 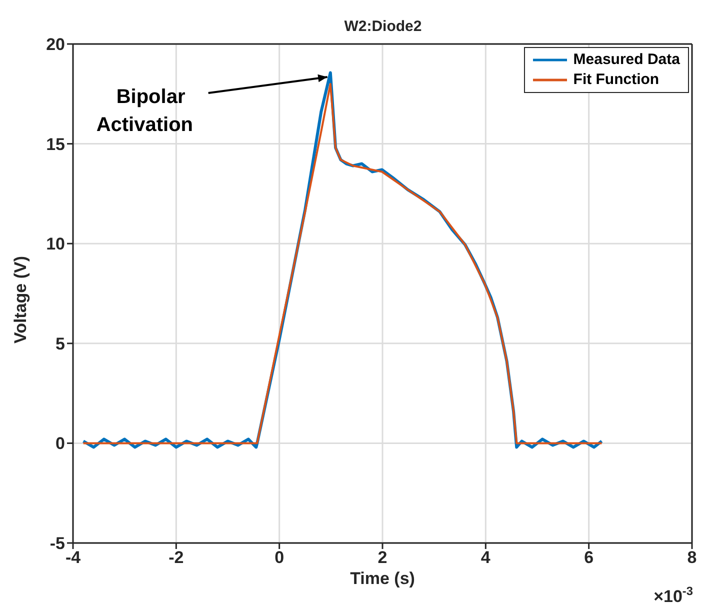 I want to click on x-tick-label: 6, so click(x=589, y=558).